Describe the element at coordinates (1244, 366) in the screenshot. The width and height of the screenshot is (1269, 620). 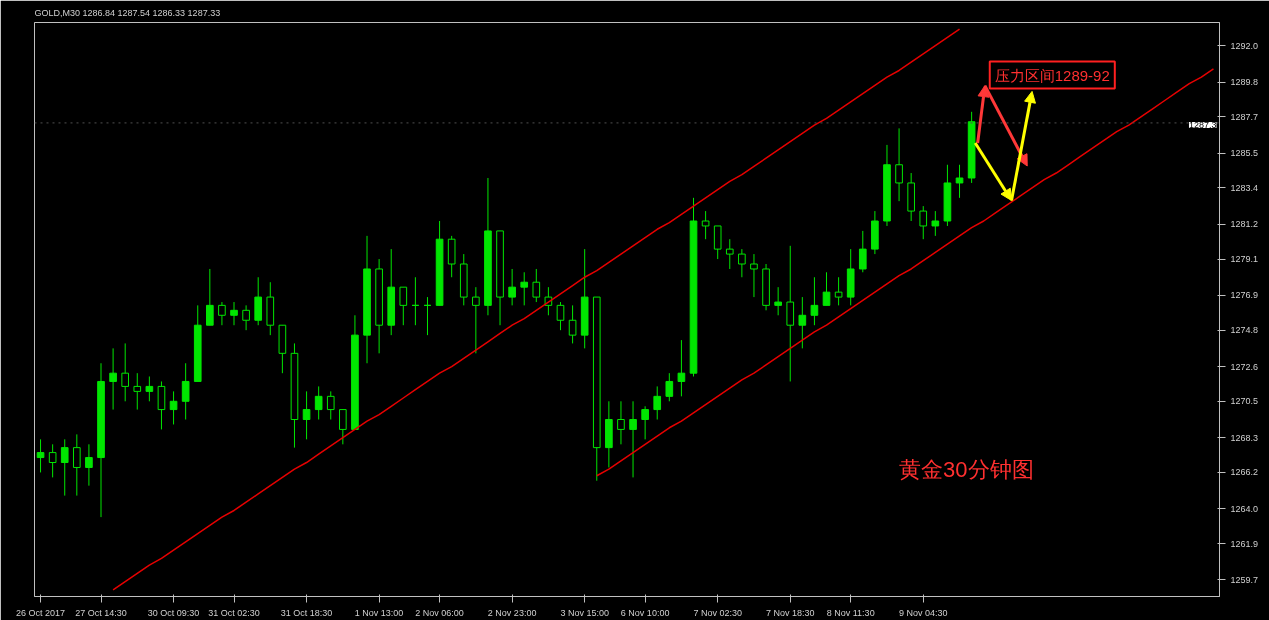
I see `y-tick-label: 1272.6` at that location.